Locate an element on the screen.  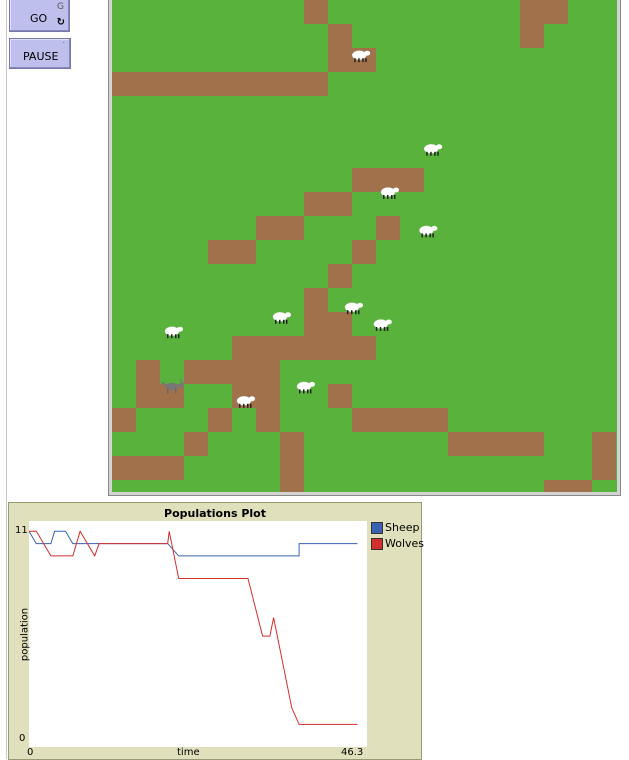
interface-panel is located at coordinates (3, 379).